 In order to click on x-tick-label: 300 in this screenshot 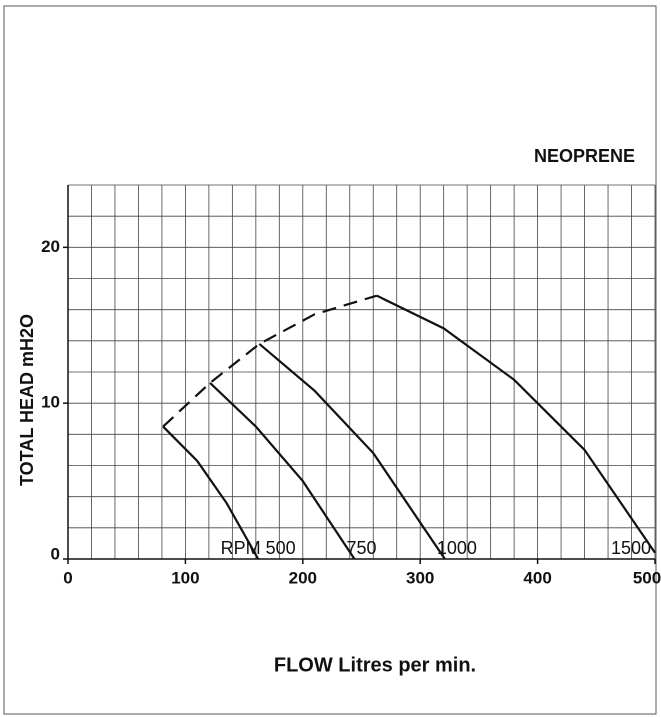, I will do `click(420, 577)`.